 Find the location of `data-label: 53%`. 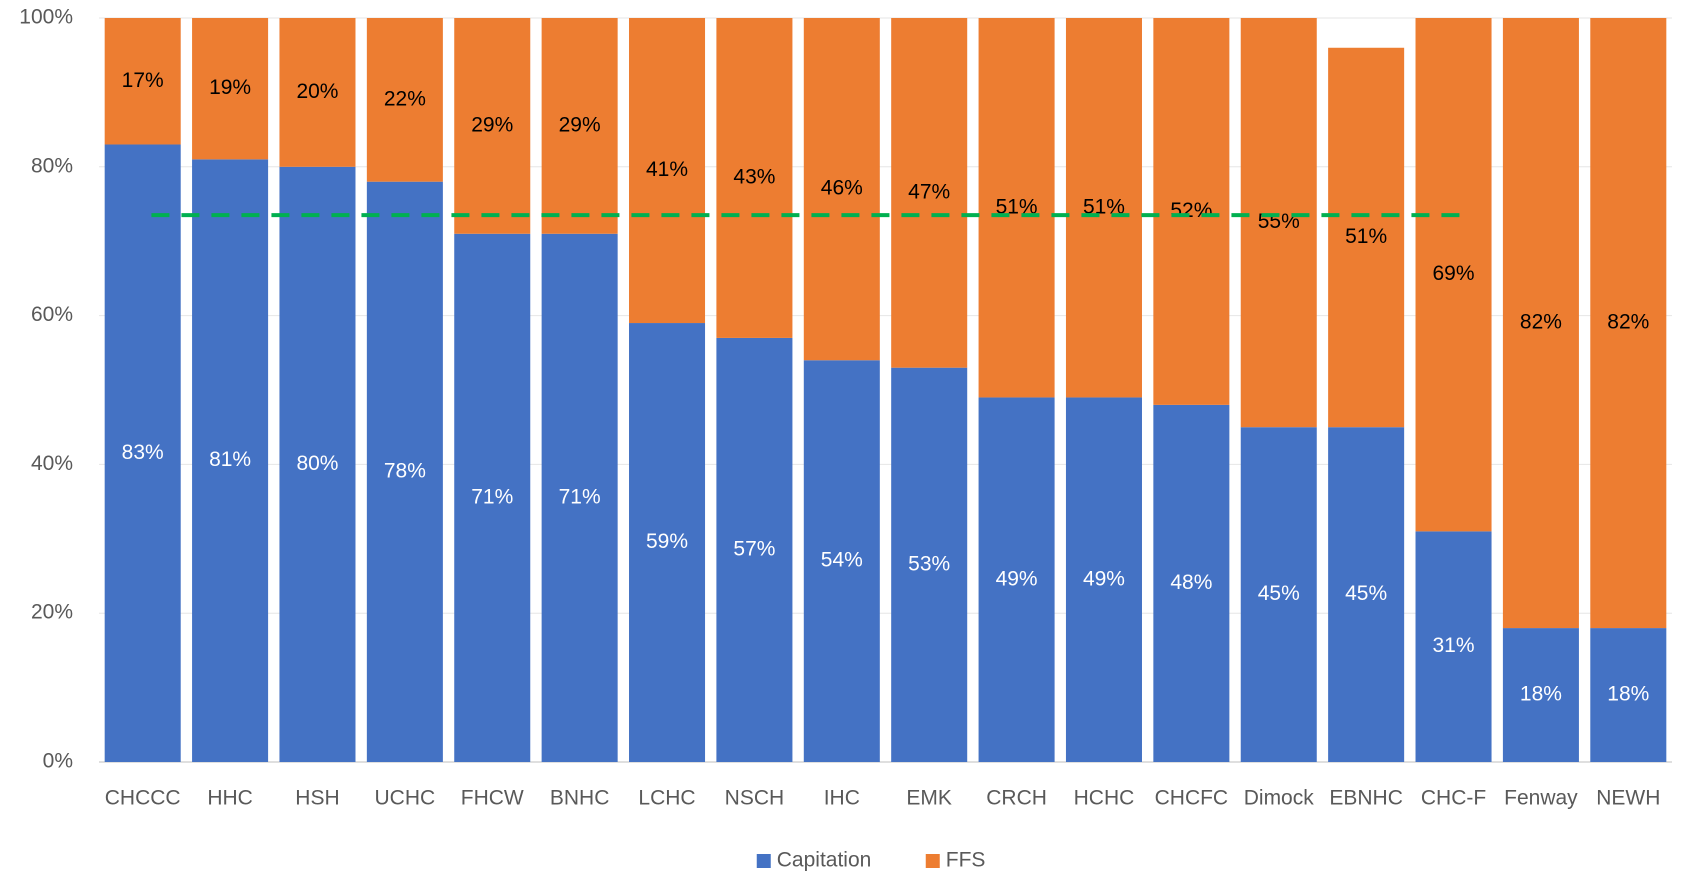

data-label: 53% is located at coordinates (929, 563).